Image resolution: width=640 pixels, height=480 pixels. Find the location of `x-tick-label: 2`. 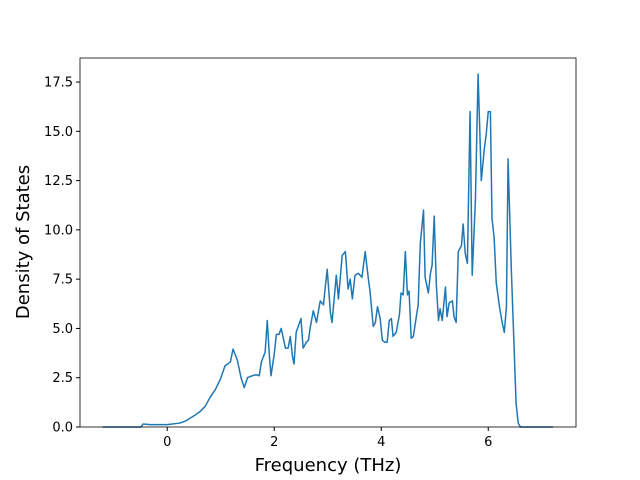

x-tick-label: 2 is located at coordinates (274, 442).